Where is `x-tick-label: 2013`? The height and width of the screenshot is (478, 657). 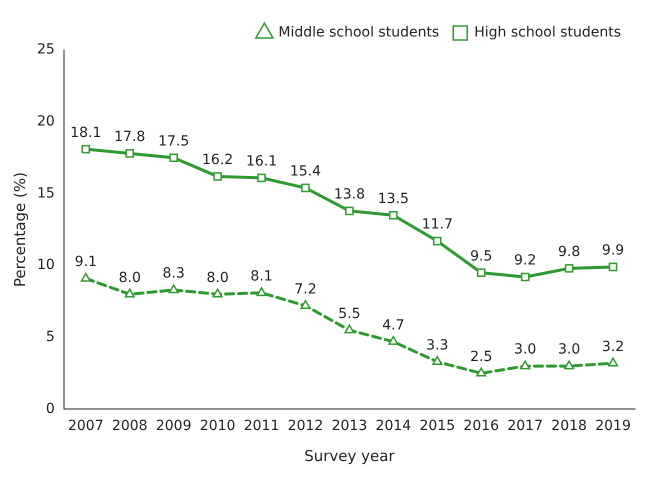 x-tick-label: 2013 is located at coordinates (350, 426).